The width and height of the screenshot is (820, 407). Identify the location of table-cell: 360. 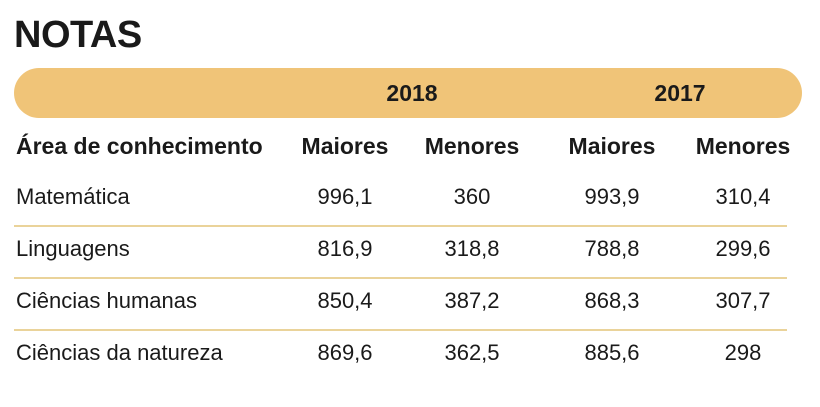
(472, 196).